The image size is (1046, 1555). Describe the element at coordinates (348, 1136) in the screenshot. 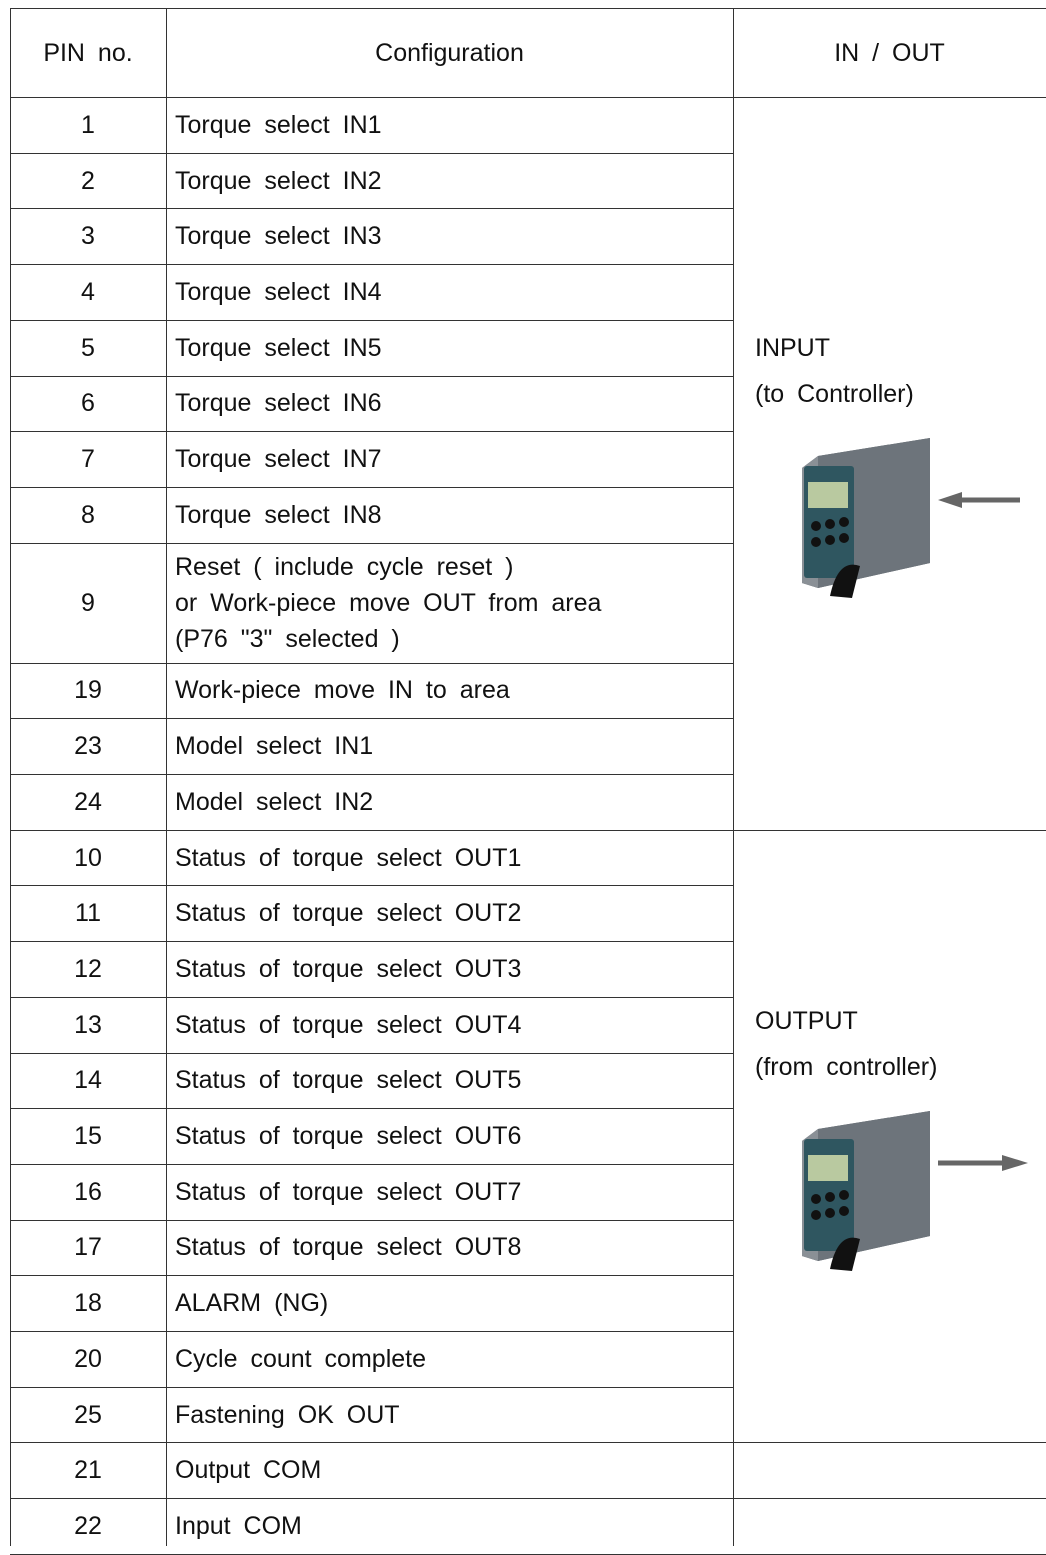

I see `configuration: Status of torque select OUT6` at that location.